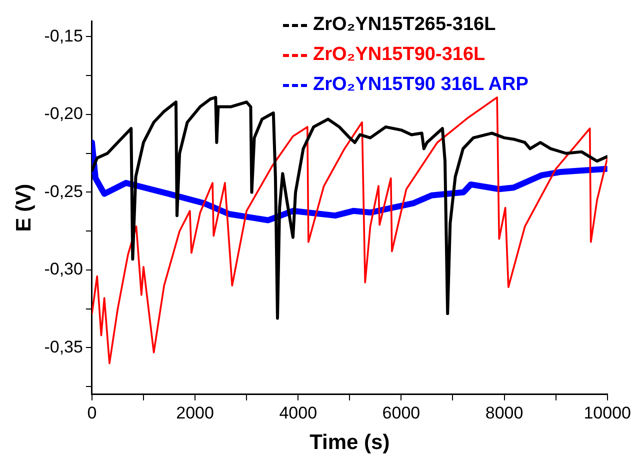  Describe the element at coordinates (504, 412) in the screenshot. I see `x-tick-label: 8000` at that location.